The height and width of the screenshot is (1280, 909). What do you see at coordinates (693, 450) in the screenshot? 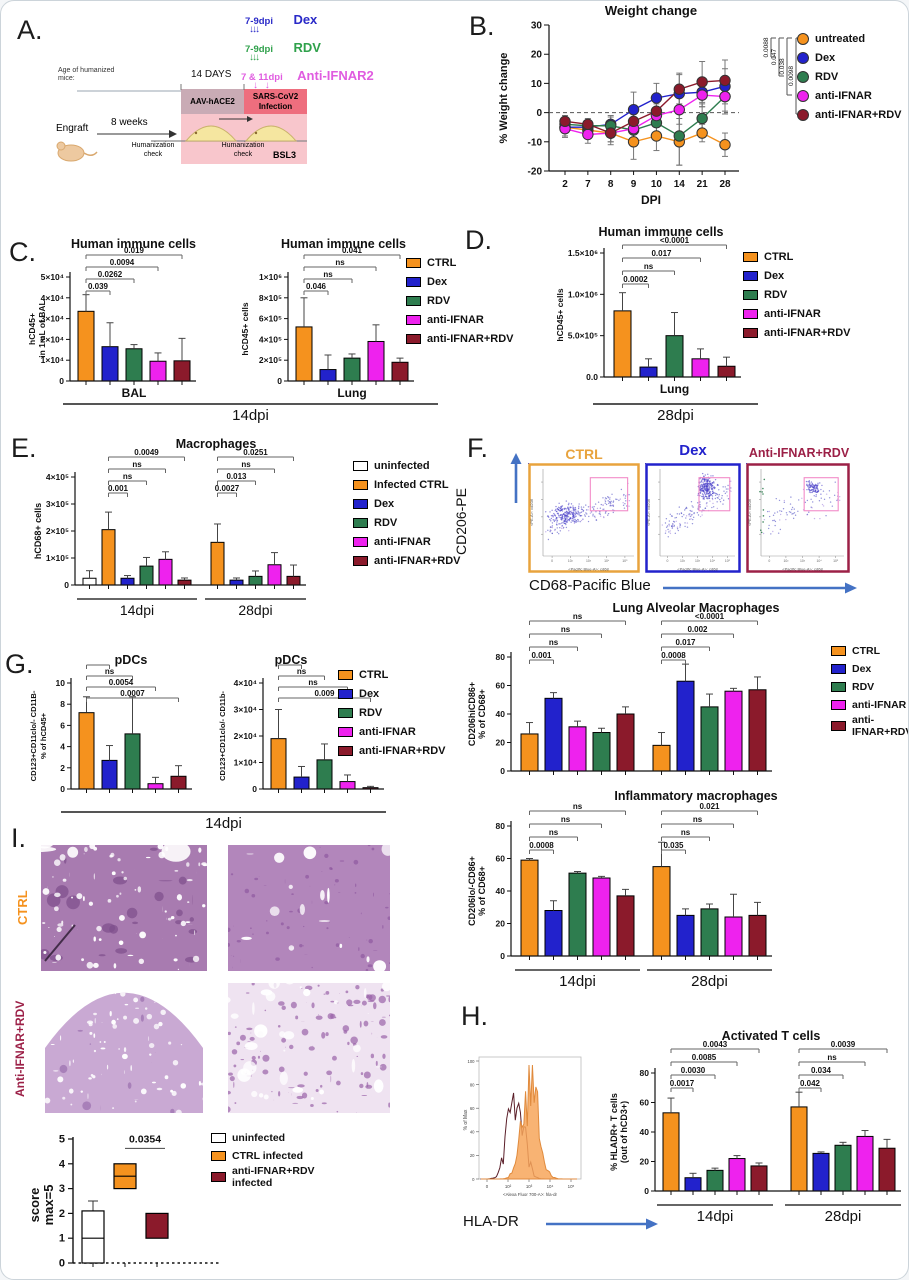
I see `flow-label-dex: Dex` at bounding box center [693, 450].